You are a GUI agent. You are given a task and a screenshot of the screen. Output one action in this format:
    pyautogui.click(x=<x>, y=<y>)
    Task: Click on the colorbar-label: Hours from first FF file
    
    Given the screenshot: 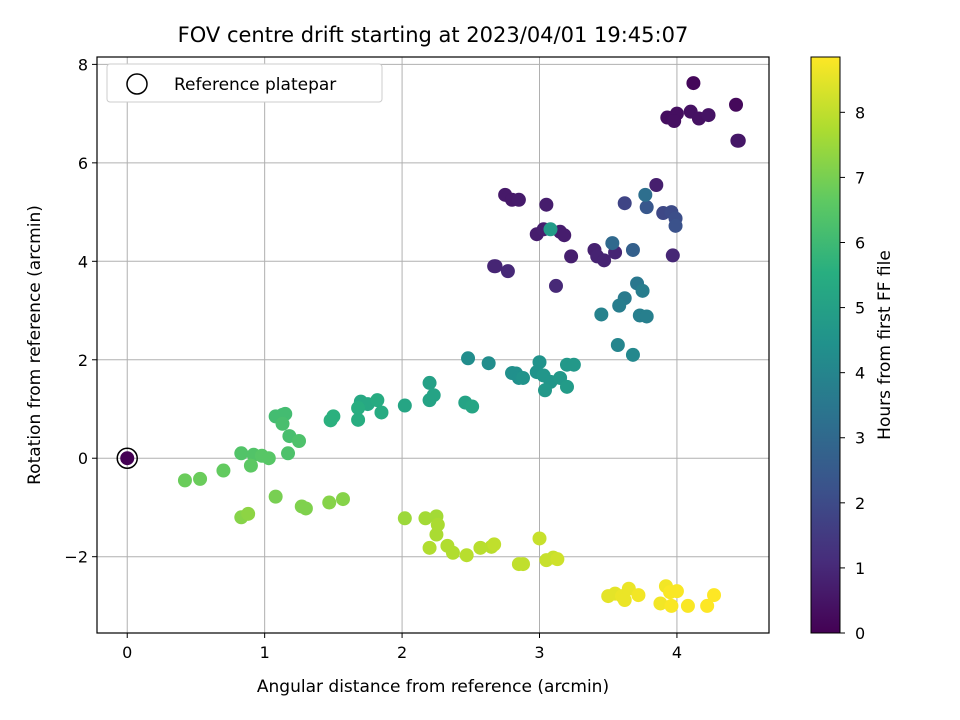 What is the action you would take?
    pyautogui.click(x=885, y=345)
    